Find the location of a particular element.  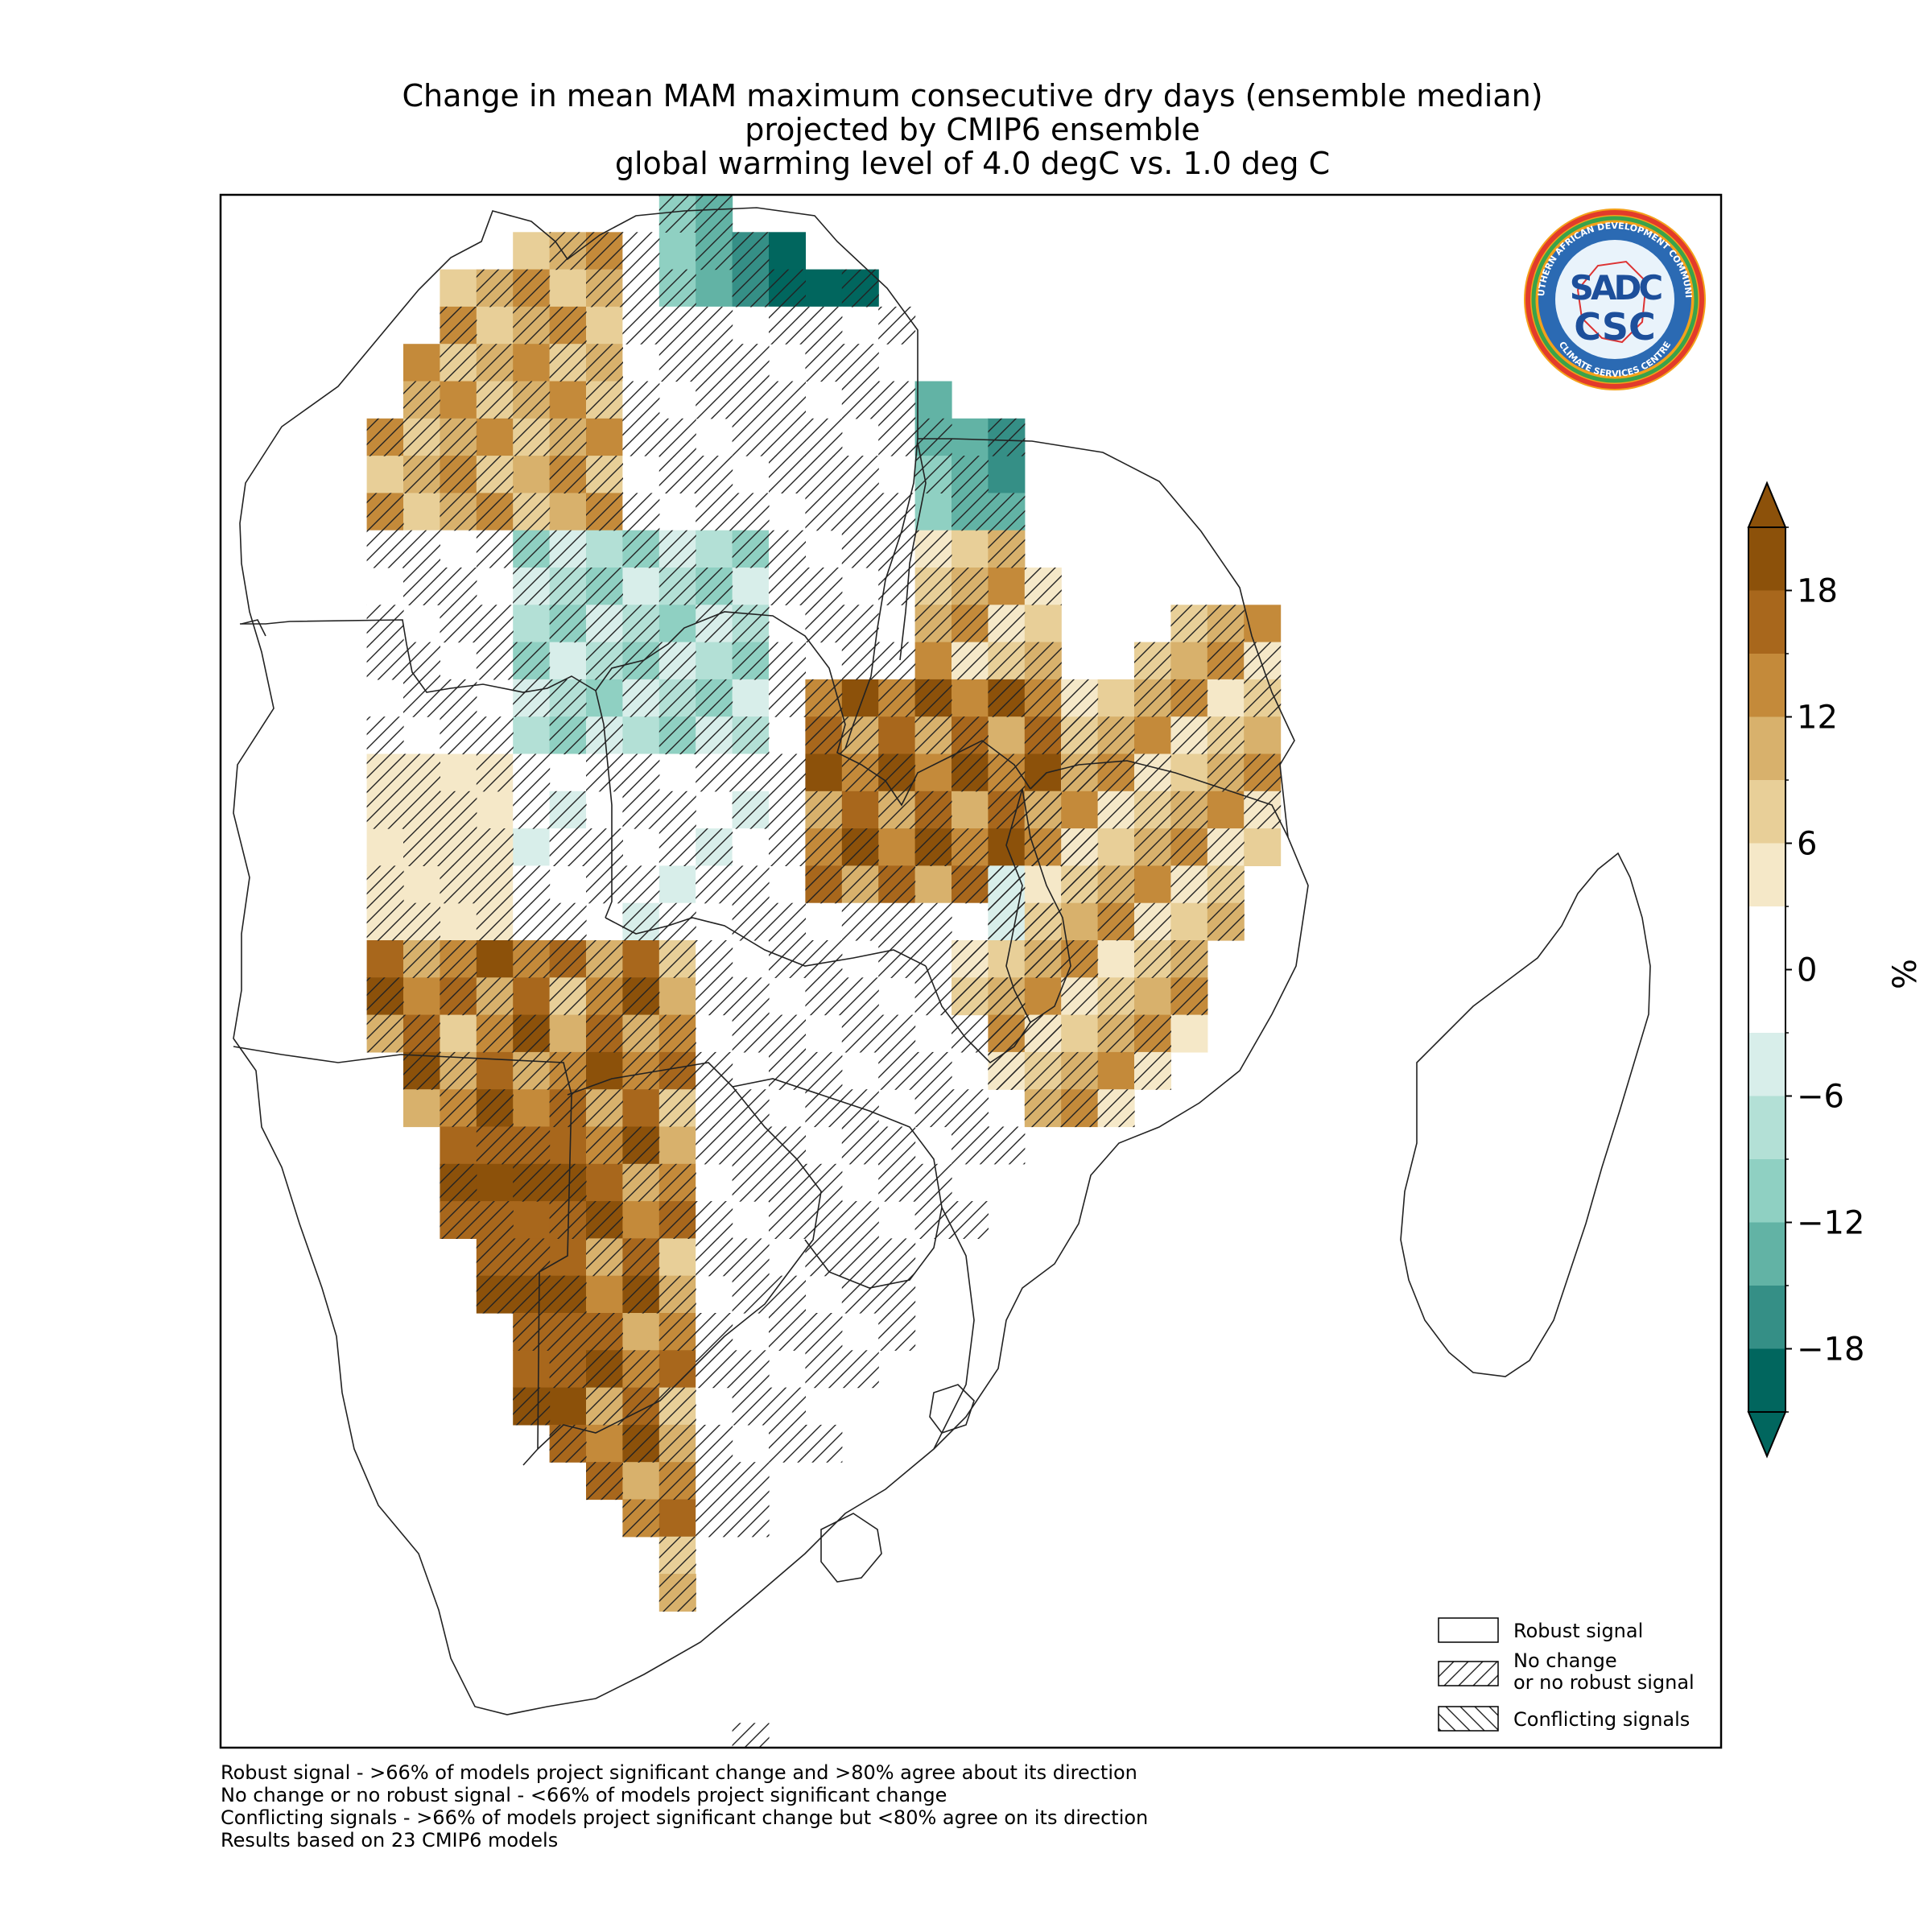

colorbar-tick-label: 18 is located at coordinates (1817, 591).